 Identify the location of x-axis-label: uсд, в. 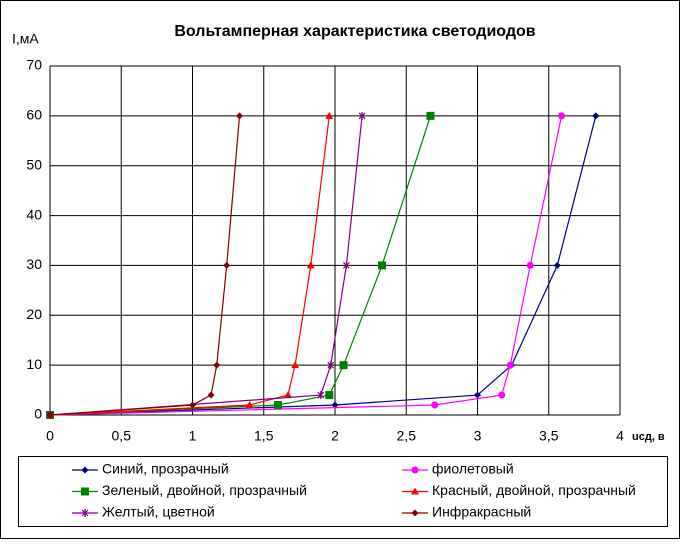
(648, 437).